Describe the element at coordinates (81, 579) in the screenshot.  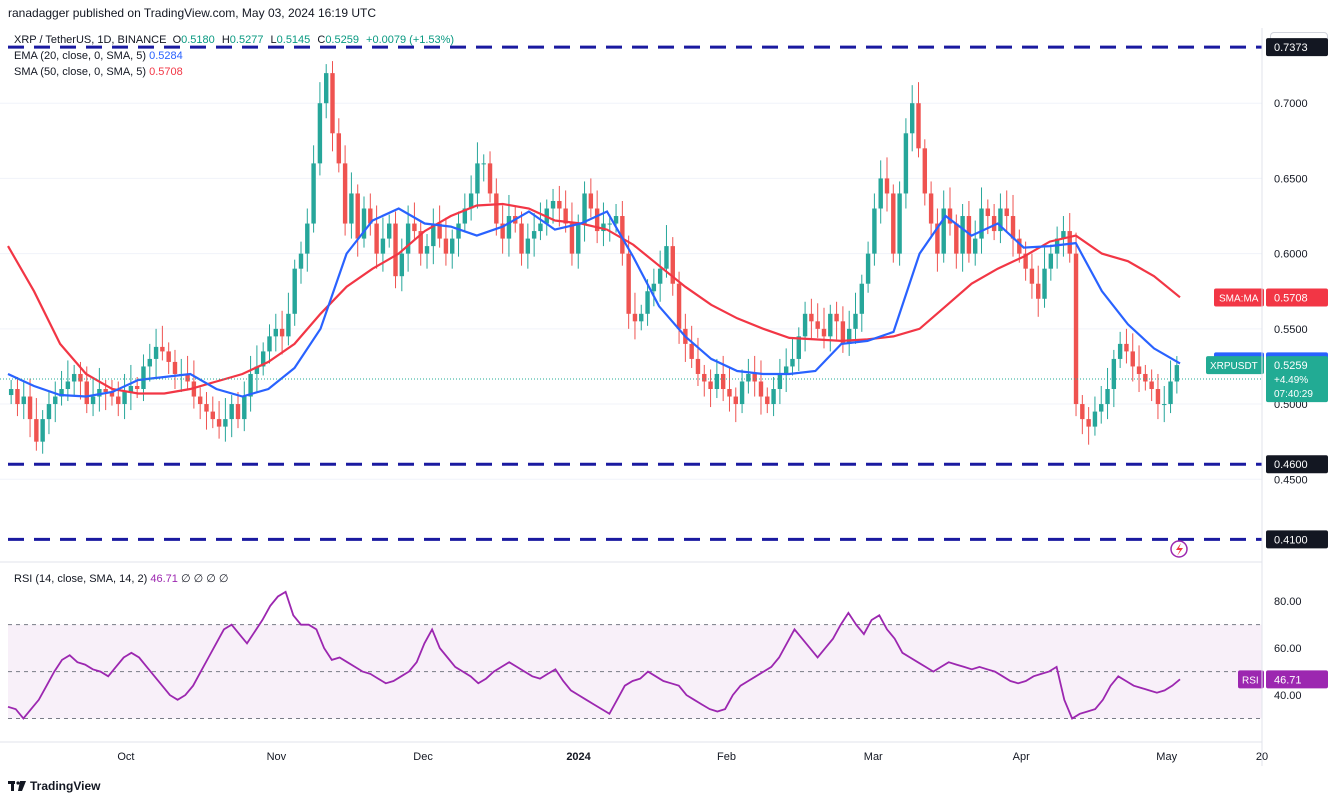
I see `rsi-label: RSI (14, close, SMA, 14, 2)` at that location.